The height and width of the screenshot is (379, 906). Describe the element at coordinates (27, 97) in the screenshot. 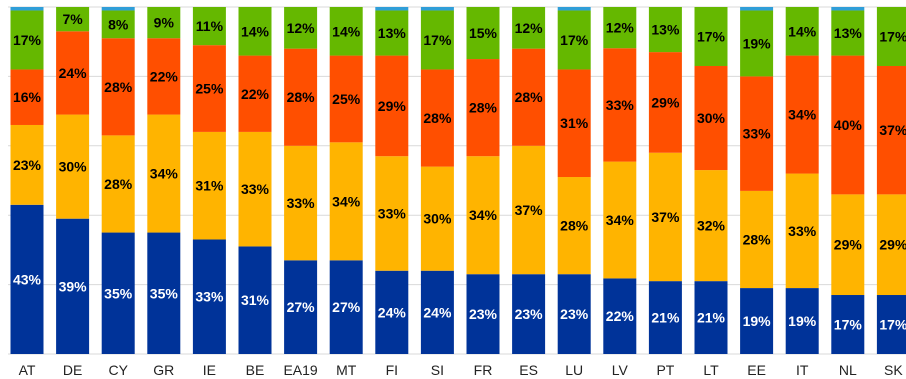

I see `data-label: 16%` at that location.